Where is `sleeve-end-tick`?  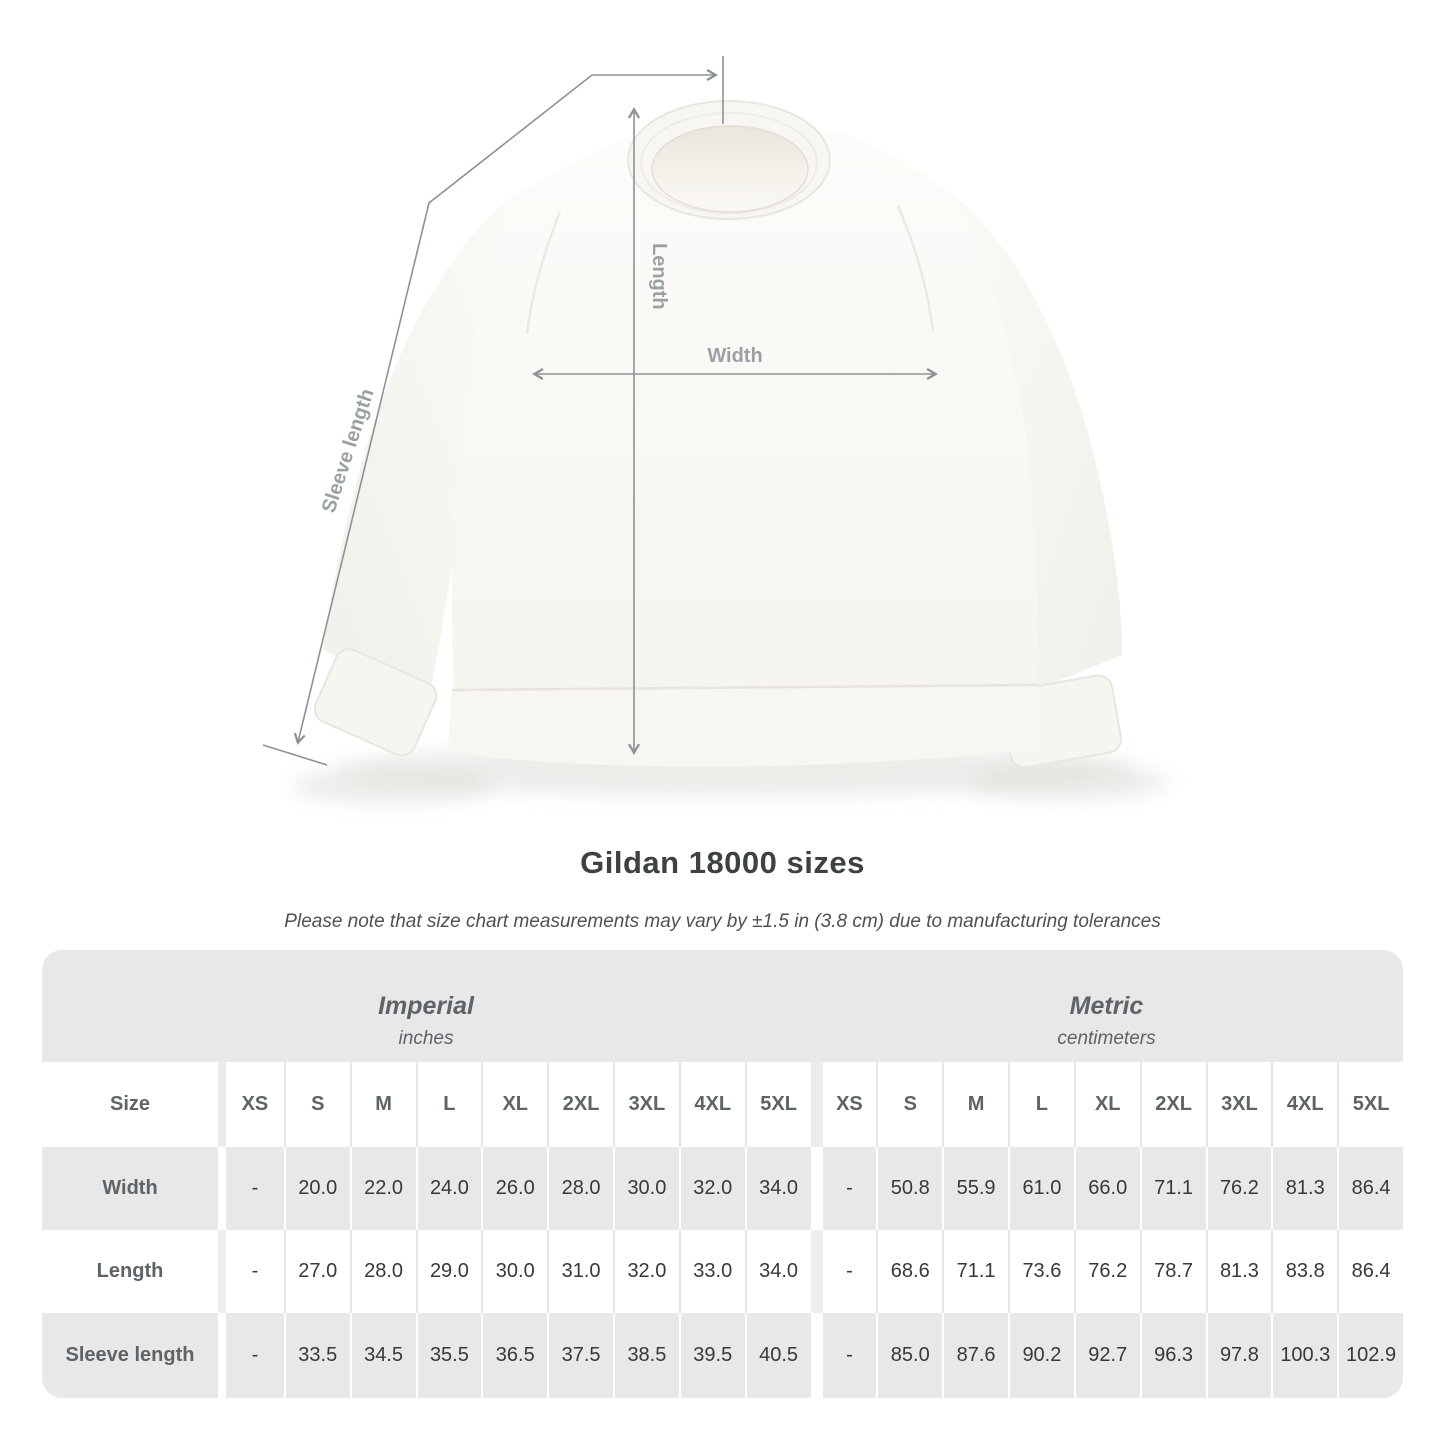
sleeve-end-tick is located at coordinates (295, 755).